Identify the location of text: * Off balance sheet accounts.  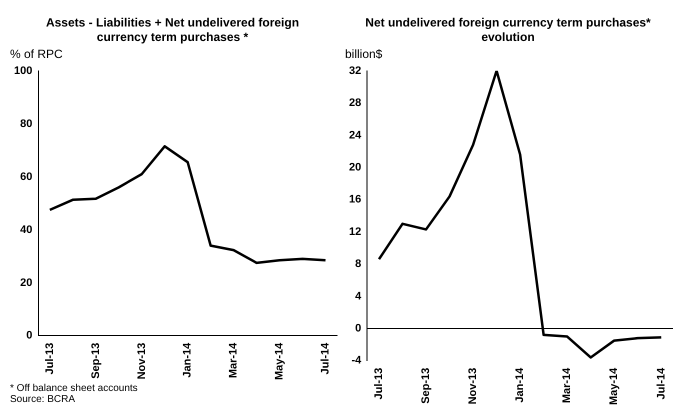
(74, 388).